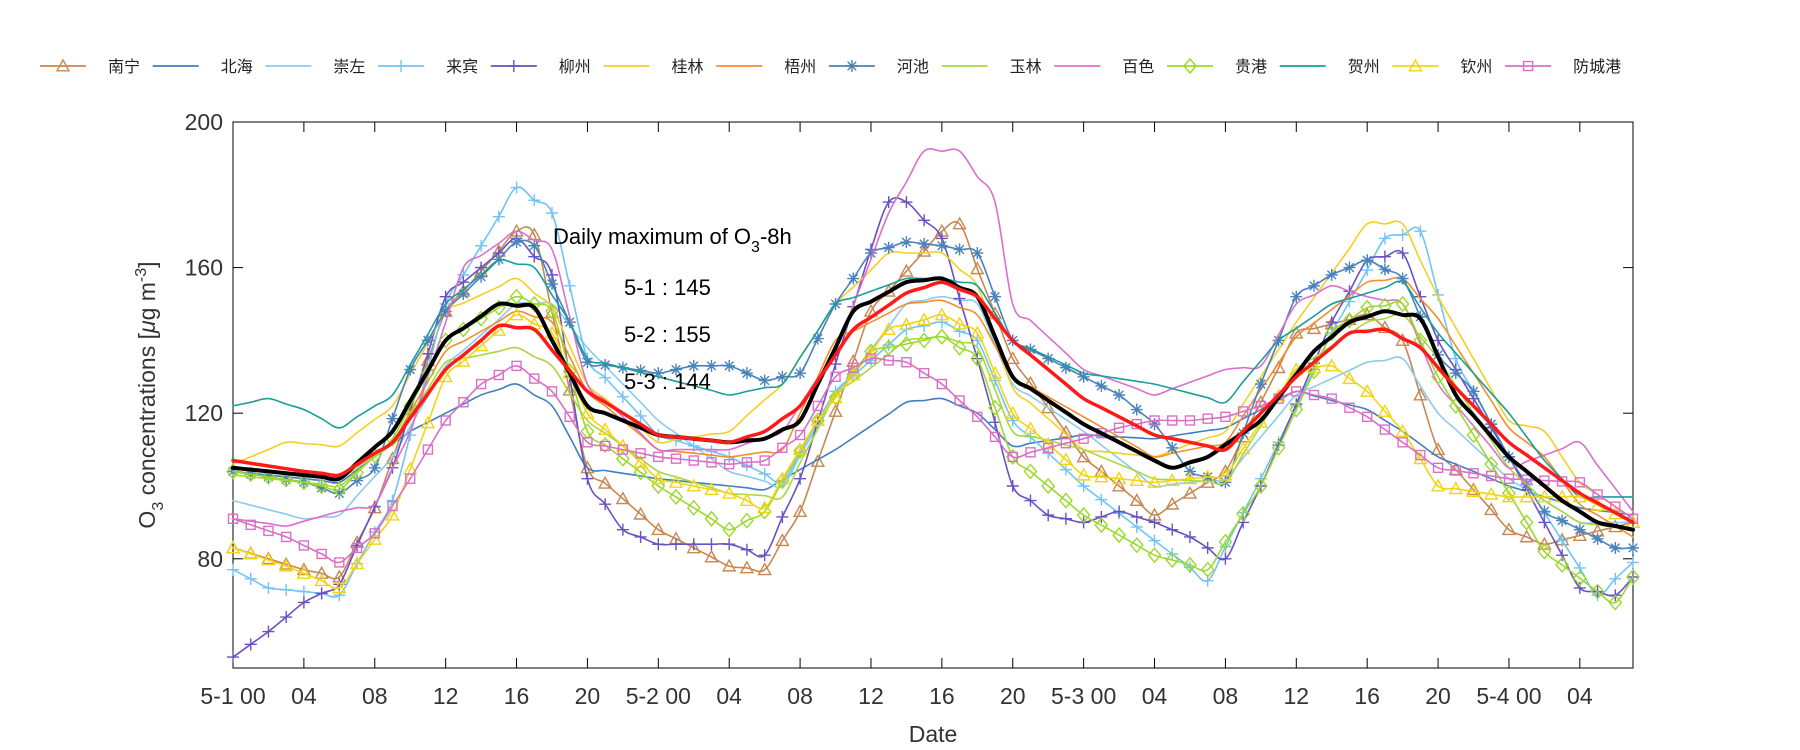 This screenshot has height=750, width=1800. Describe the element at coordinates (517, 696) in the screenshot. I see `x-tick-label: 16` at that location.